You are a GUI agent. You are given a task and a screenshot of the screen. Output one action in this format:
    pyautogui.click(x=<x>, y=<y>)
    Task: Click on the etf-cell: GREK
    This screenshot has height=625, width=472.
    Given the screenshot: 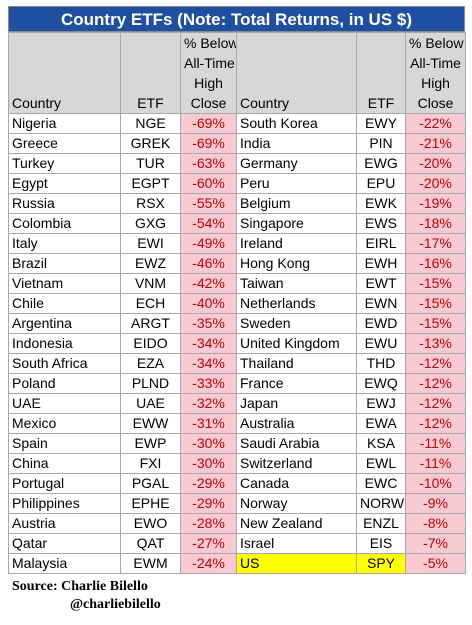 What is the action you would take?
    pyautogui.click(x=150, y=143)
    